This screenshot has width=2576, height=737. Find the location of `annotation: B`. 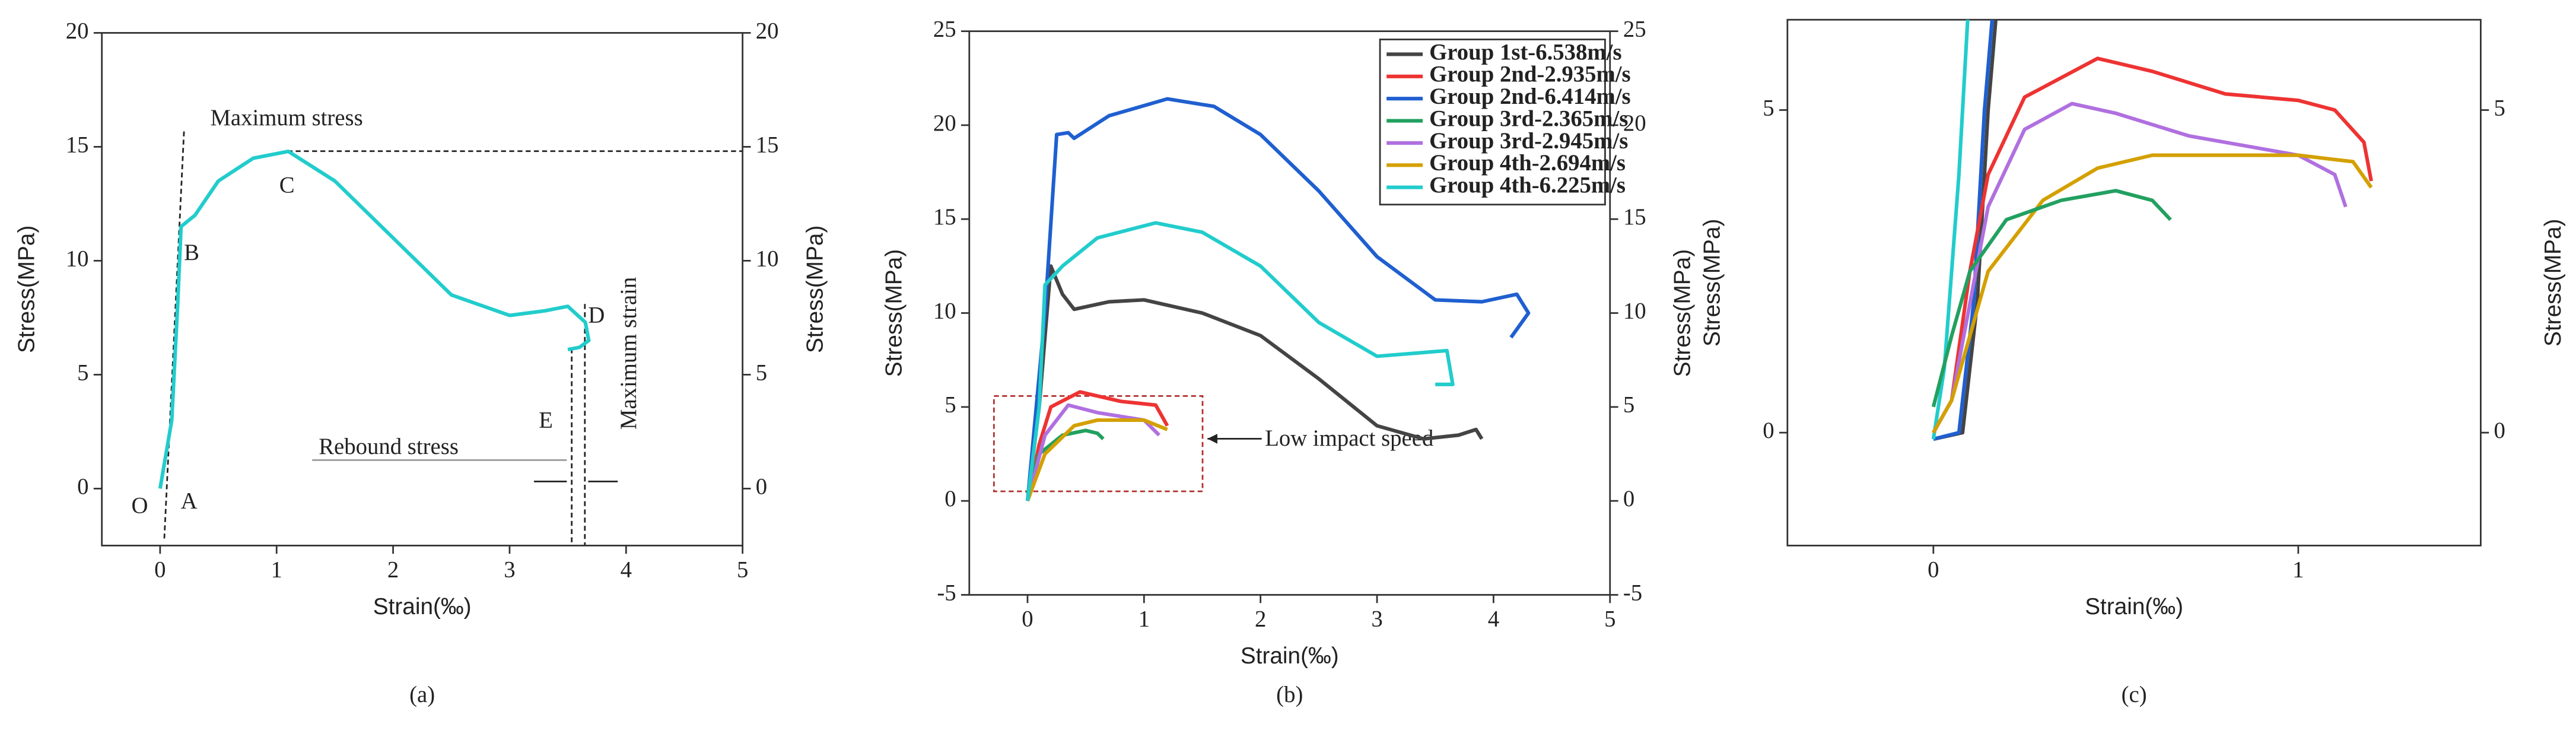

annotation: B is located at coordinates (191, 252).